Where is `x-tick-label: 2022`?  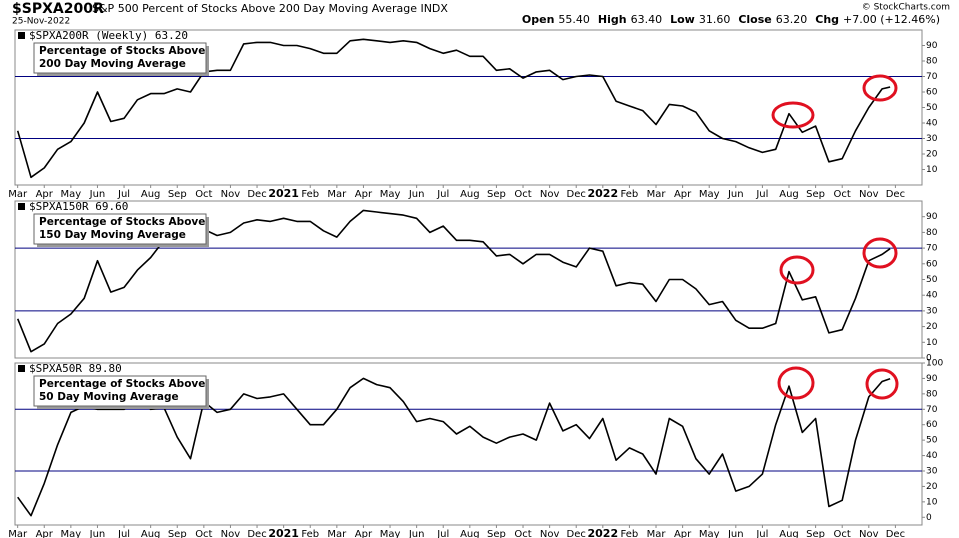 x-tick-label: 2022 is located at coordinates (603, 532).